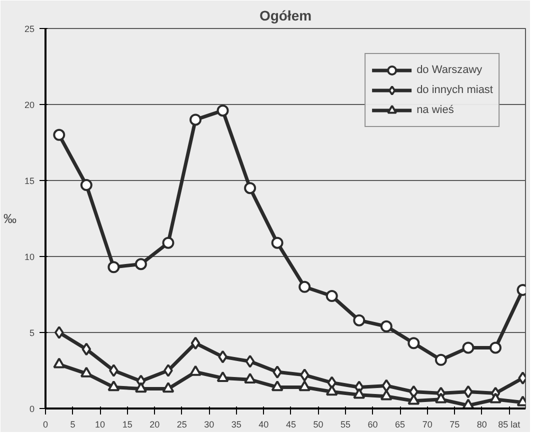 The width and height of the screenshot is (537, 439). What do you see at coordinates (127, 425) in the screenshot?
I see `x-tick-label: 15` at bounding box center [127, 425].